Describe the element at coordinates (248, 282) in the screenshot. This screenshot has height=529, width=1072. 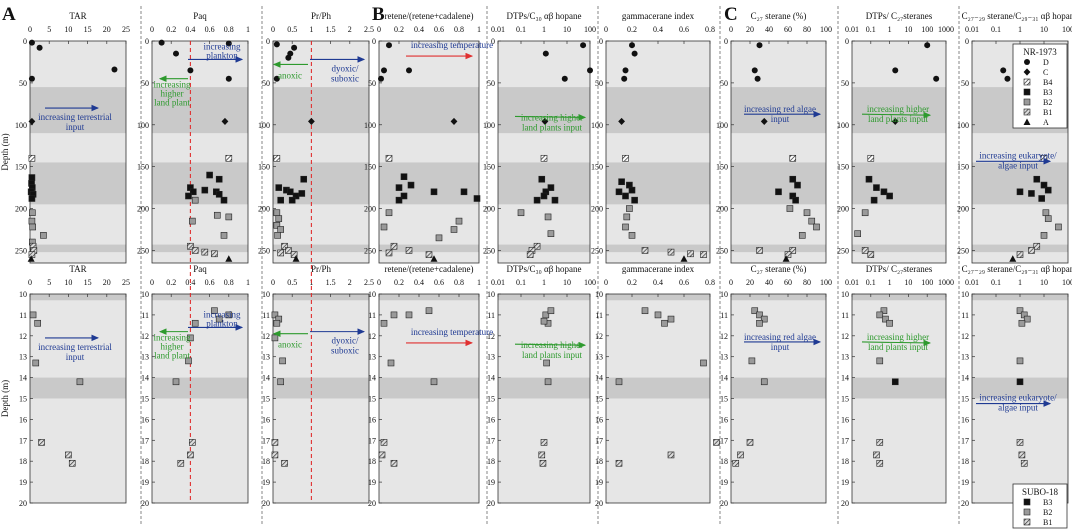
I see `bottom-panel-1-xtick-label-5: 1` at that location.